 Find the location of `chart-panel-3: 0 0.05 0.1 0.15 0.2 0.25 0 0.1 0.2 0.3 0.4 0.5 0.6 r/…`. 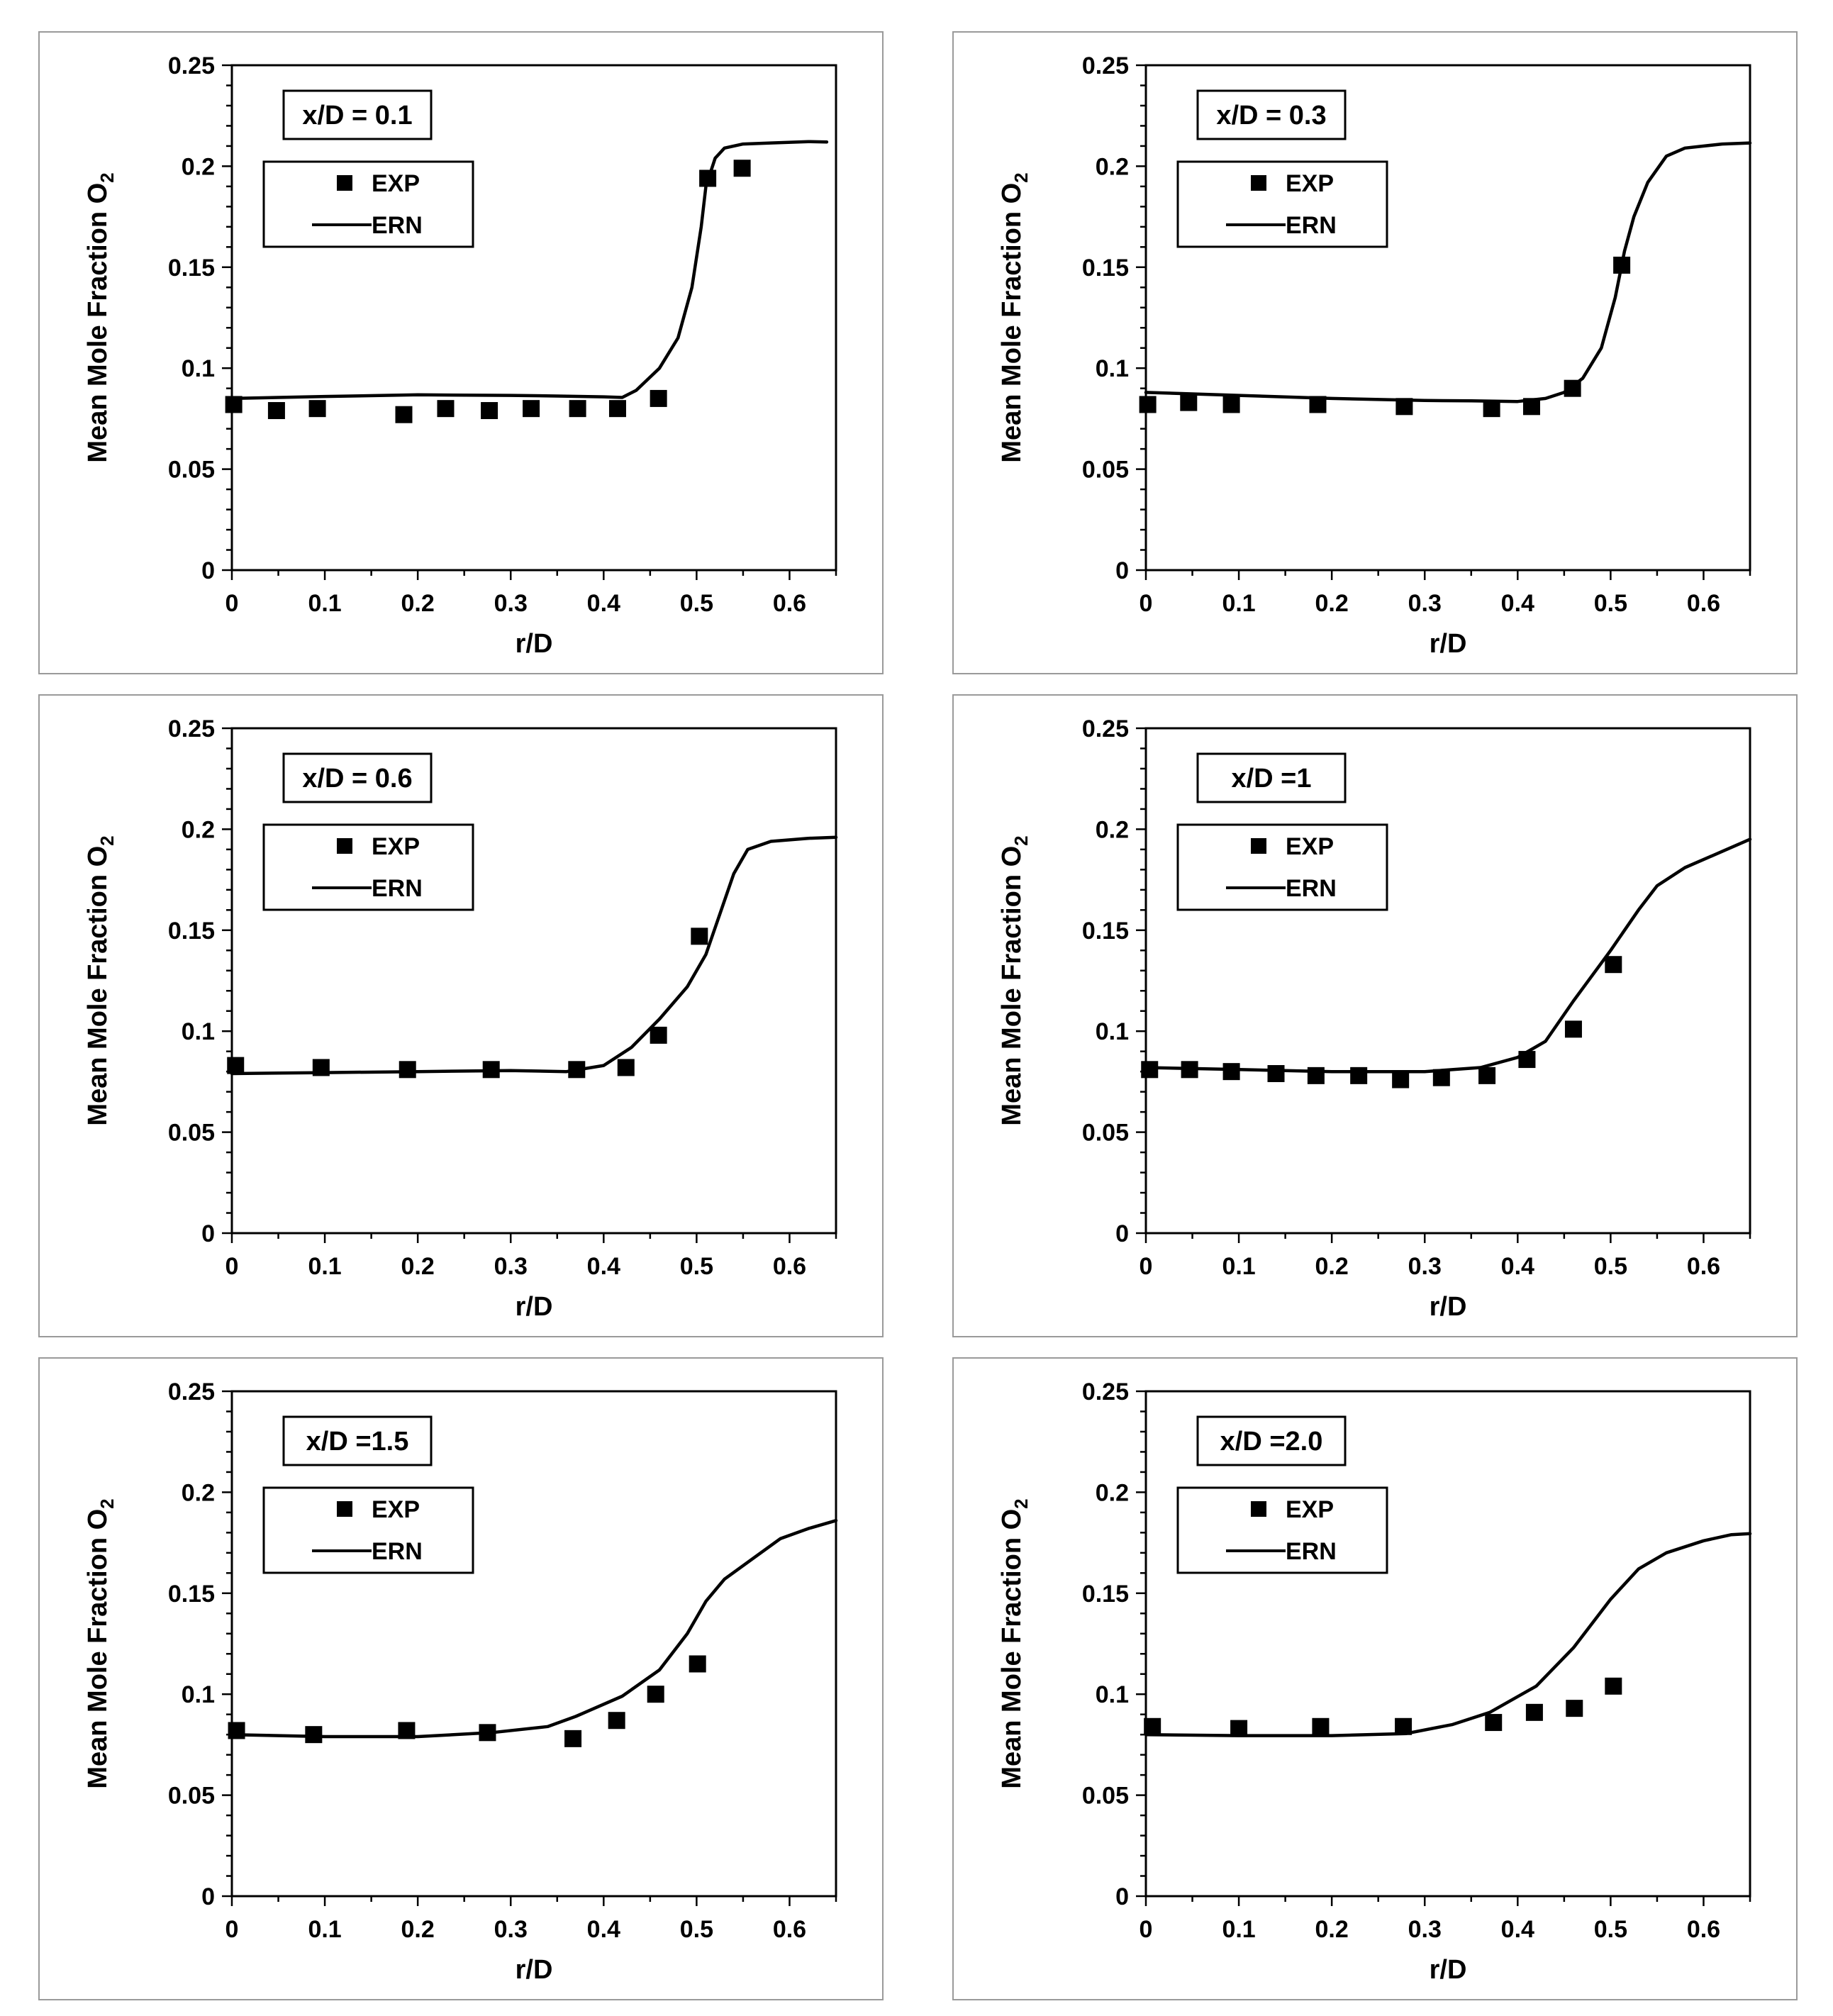

chart-panel-3: 0 0.05 0.1 0.15 0.2 0.25 0 0.1 0.2 0.3 0.4 0.5 0.6 r/… is located at coordinates (461, 1015).